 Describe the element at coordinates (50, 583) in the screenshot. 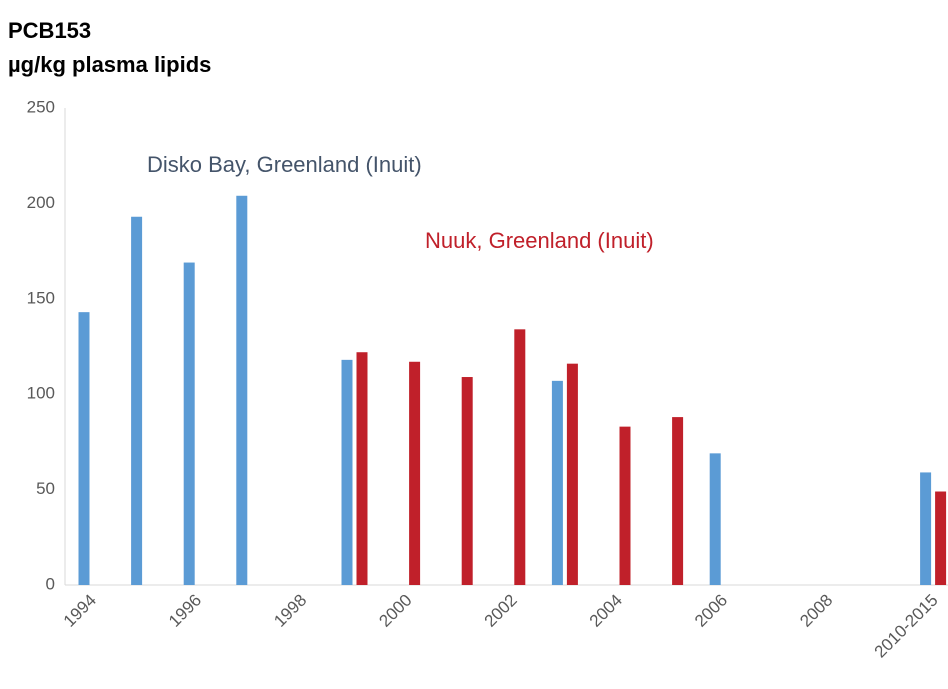

I see `y-tick-label: 0` at that location.